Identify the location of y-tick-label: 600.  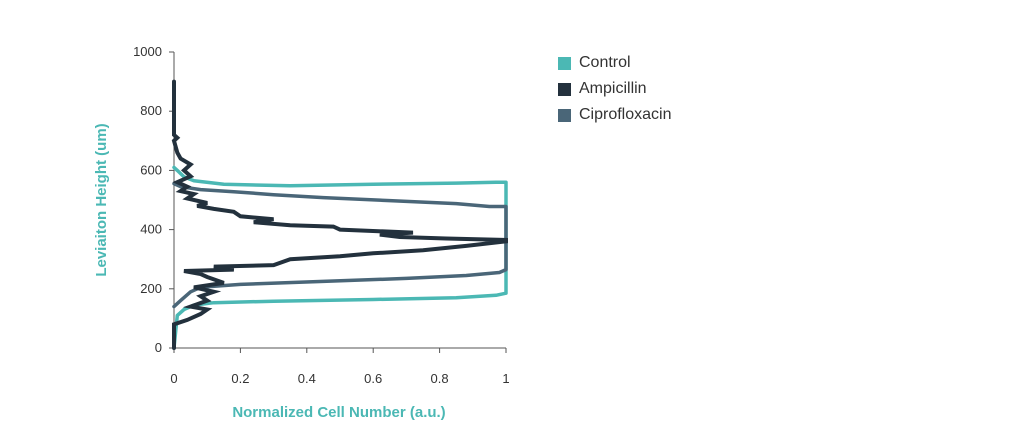
(151, 169).